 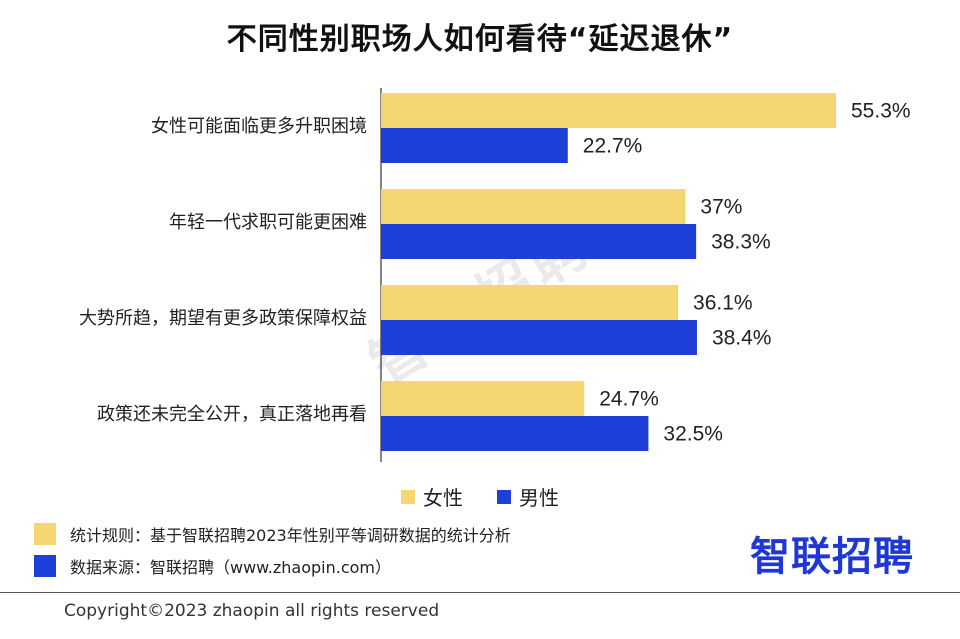 I want to click on legend-label-female: 女性, so click(x=443, y=498).